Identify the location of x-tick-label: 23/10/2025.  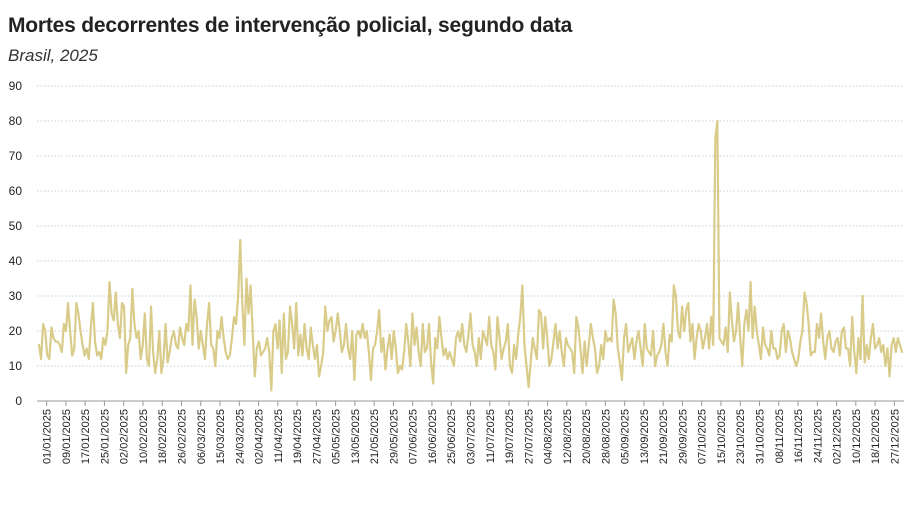
(741, 436).